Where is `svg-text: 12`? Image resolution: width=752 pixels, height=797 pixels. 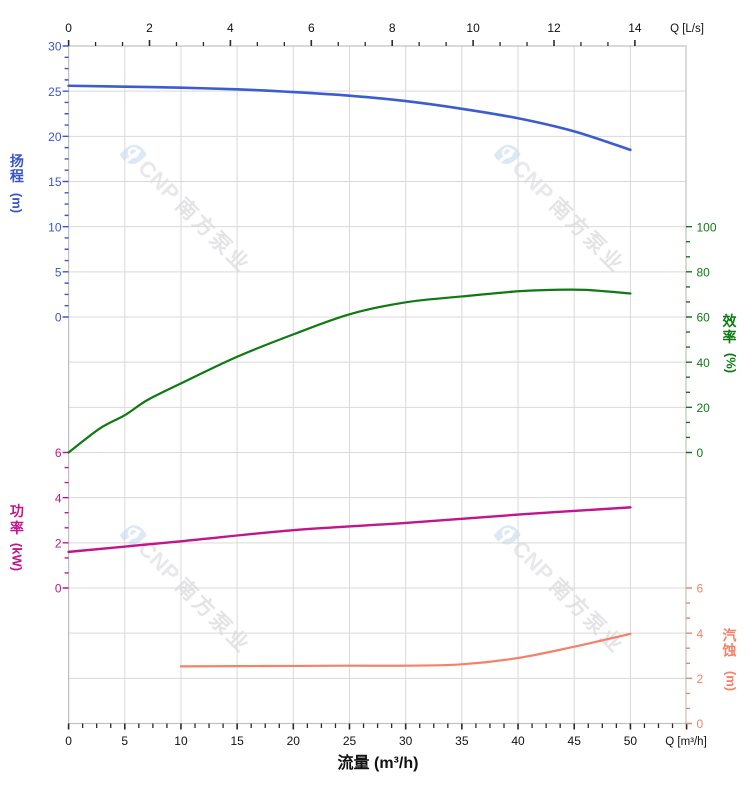
svg-text: 12 is located at coordinates (554, 28).